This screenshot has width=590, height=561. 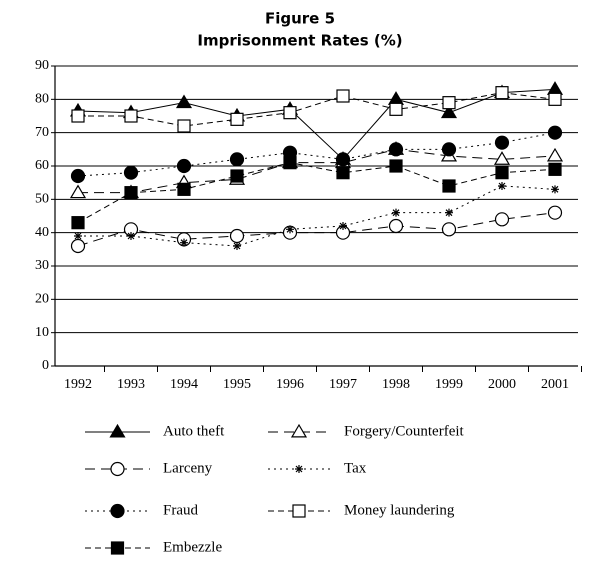 What do you see at coordinates (299, 41) in the screenshot?
I see `chart-subtitle: Imprisonment Rates (%)` at bounding box center [299, 41].